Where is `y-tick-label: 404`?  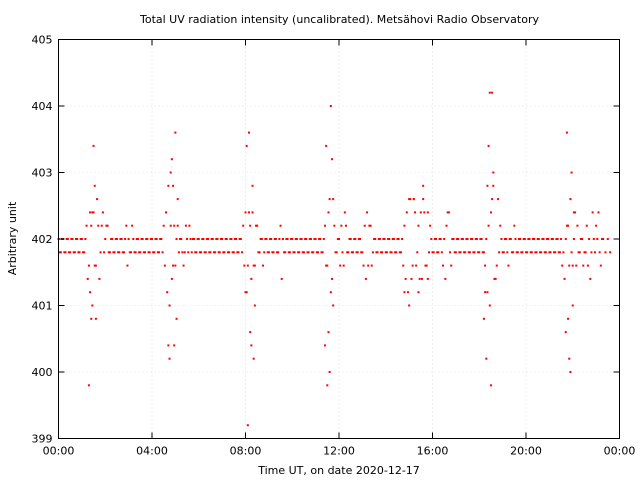
y-tick-label: 404 is located at coordinates (42, 106).